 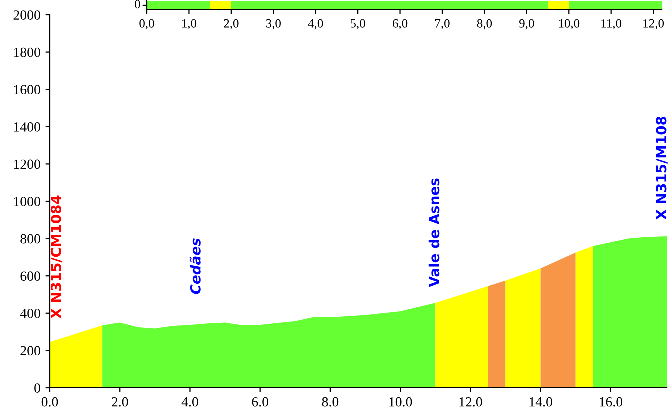 I want to click on annotation: Cedães, so click(x=195, y=266).